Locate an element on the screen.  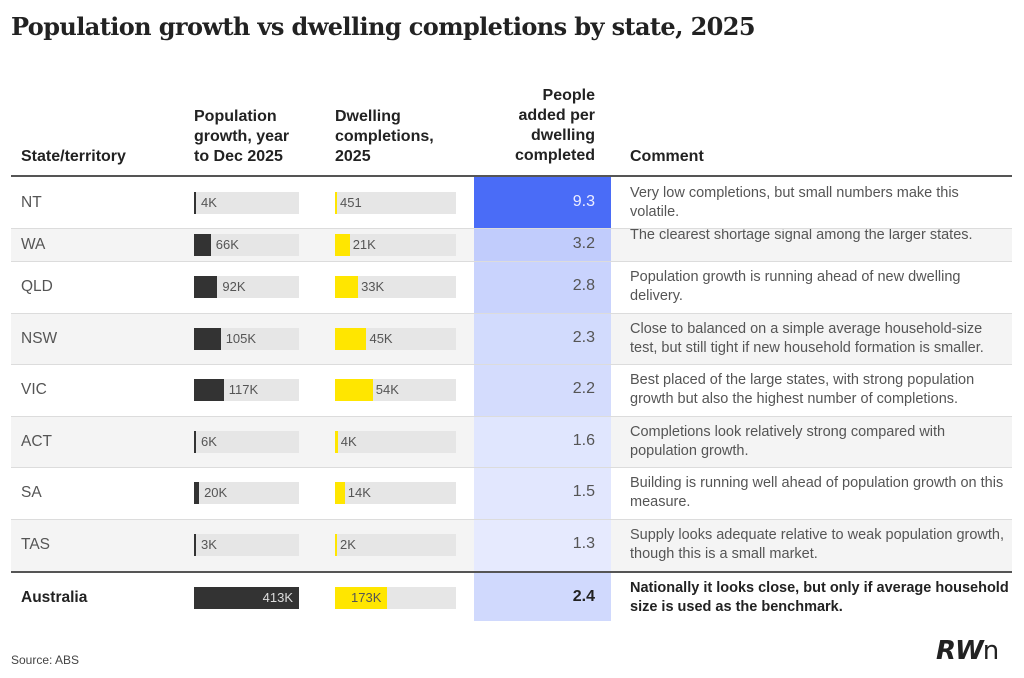
ratio-value: 9.3 is located at coordinates (583, 201).